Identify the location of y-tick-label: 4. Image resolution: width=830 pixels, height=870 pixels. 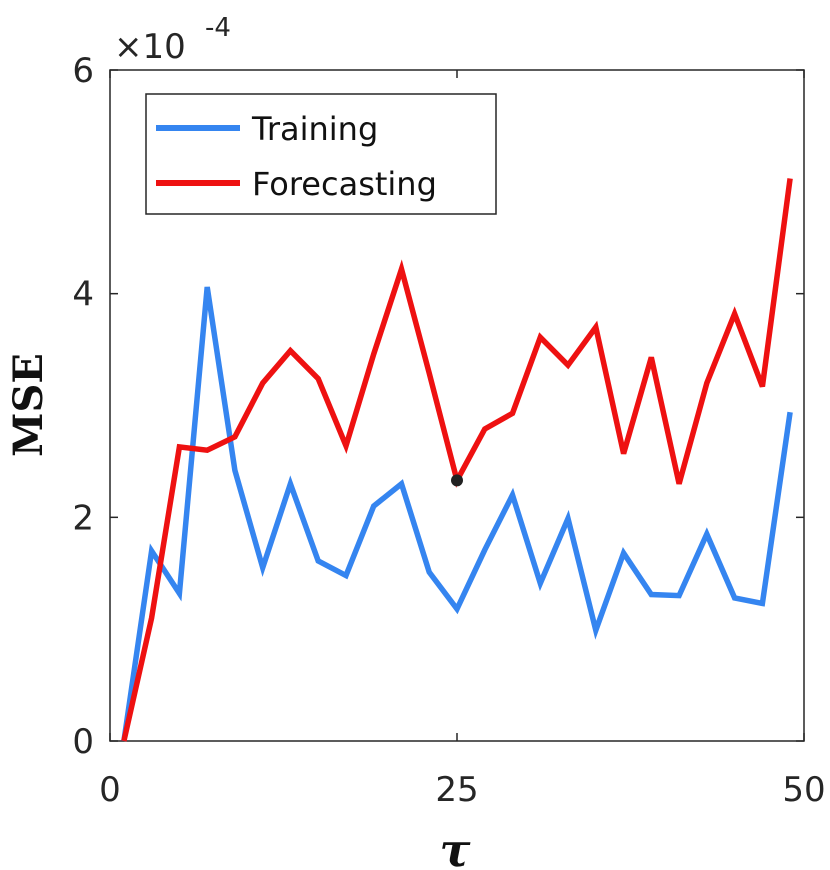
(83, 295).